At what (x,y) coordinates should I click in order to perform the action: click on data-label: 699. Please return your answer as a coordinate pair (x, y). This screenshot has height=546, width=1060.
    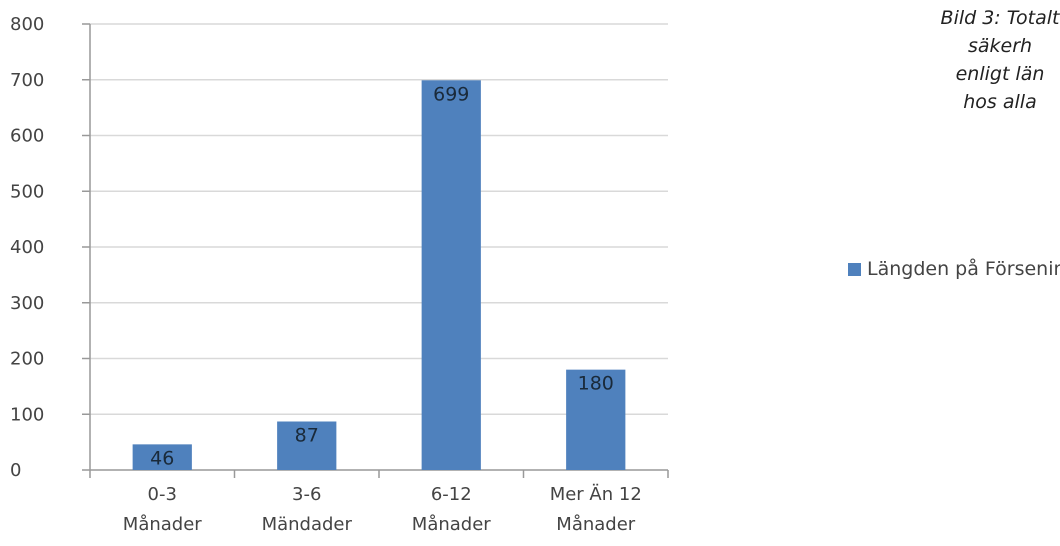
    Looking at the image, I should click on (451, 94).